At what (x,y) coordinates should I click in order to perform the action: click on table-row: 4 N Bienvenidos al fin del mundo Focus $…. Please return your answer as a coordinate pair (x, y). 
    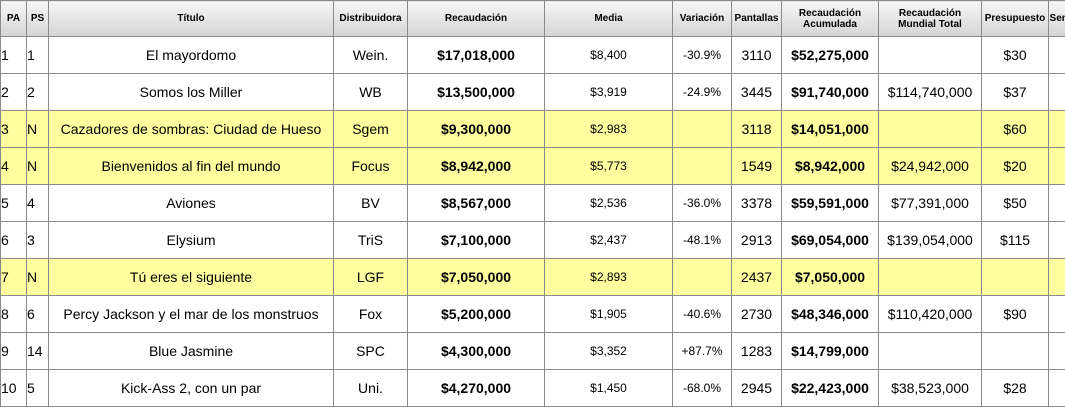
    Looking at the image, I should click on (532, 166).